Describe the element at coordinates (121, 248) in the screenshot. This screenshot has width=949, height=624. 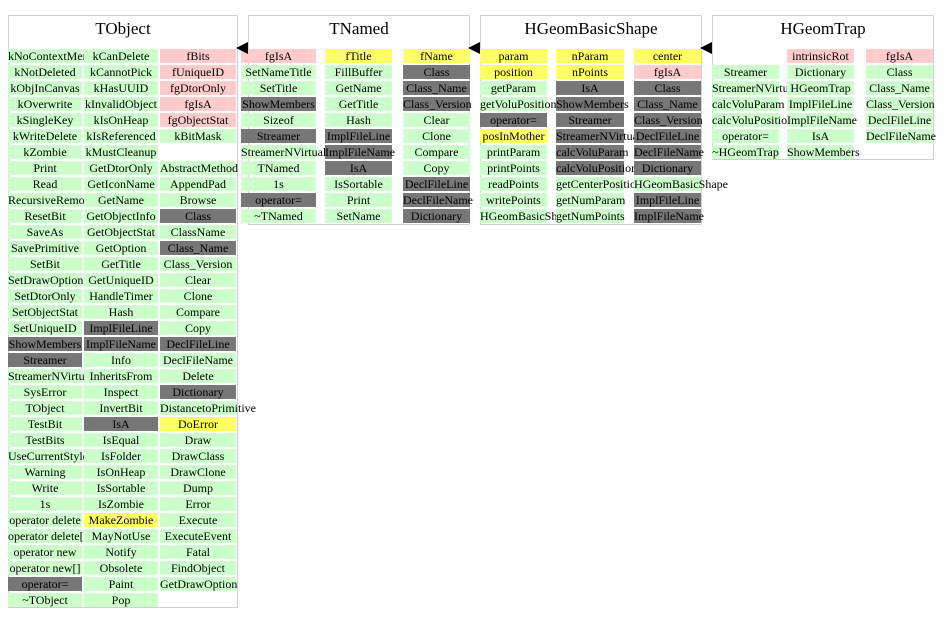
I see `member-cell: GetOption` at that location.